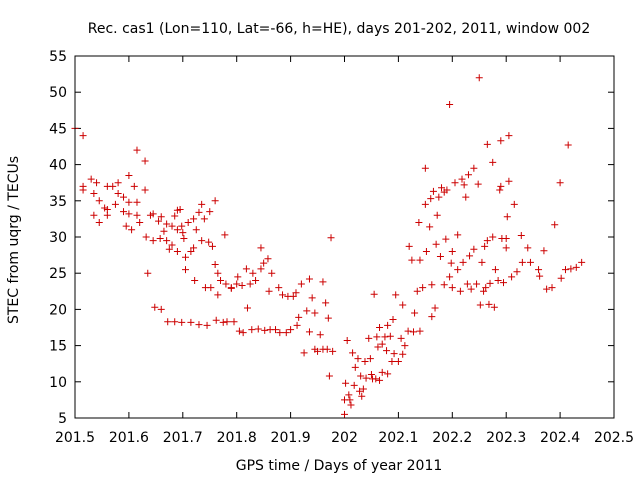 Image resolution: width=640 pixels, height=480 pixels. I want to click on x-tick-label: 201.6, so click(129, 438).